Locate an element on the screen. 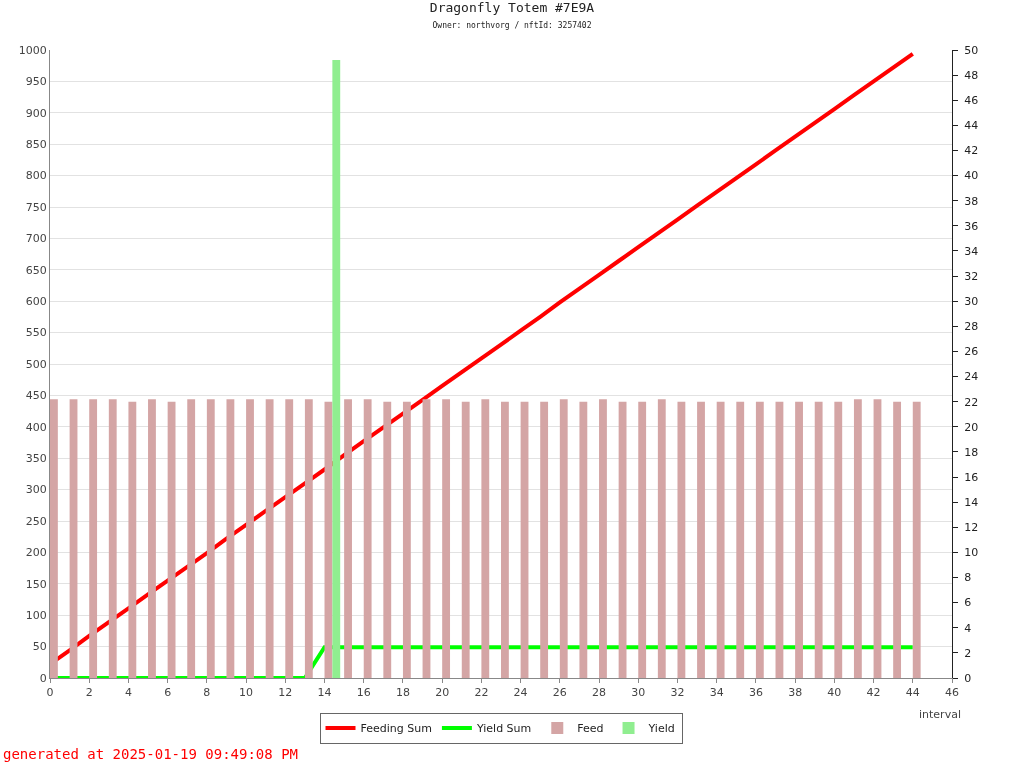 This screenshot has width=1024, height=768. x-tick-label: 32 is located at coordinates (677, 693).